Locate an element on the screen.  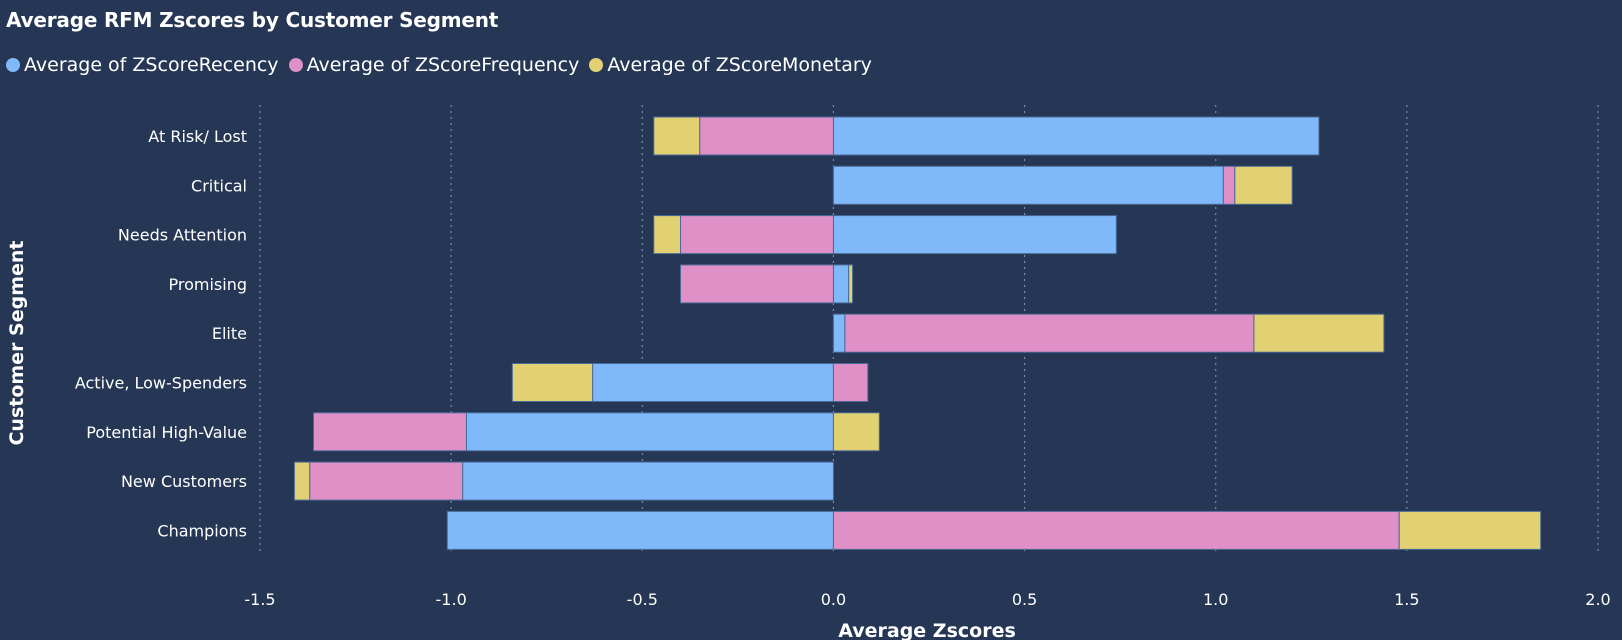
bar-needs-attention-monetary is located at coordinates (667, 235).